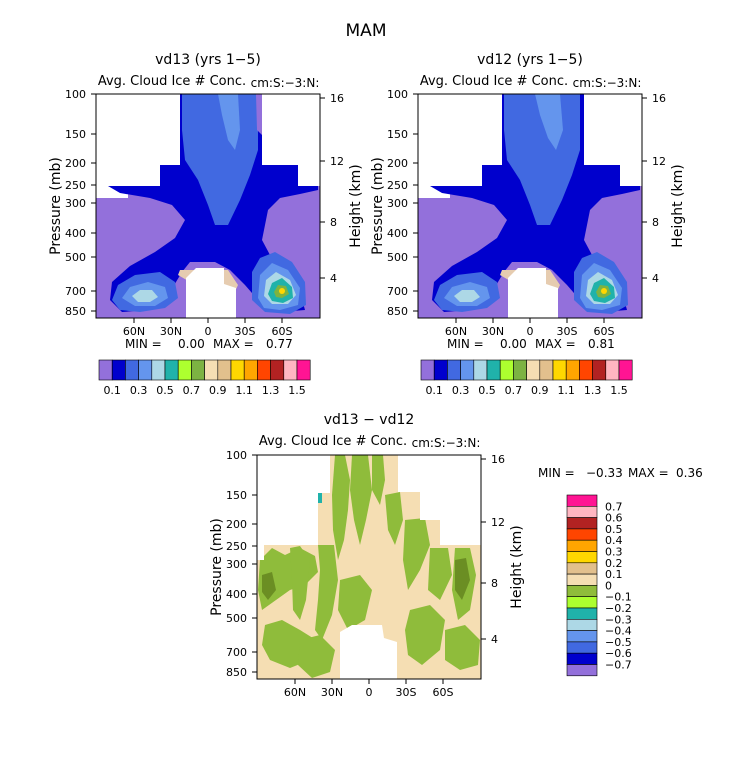  Describe the element at coordinates (337, 188) in the screenshot. I see `height-ticks: 16 12 8 4` at that location.